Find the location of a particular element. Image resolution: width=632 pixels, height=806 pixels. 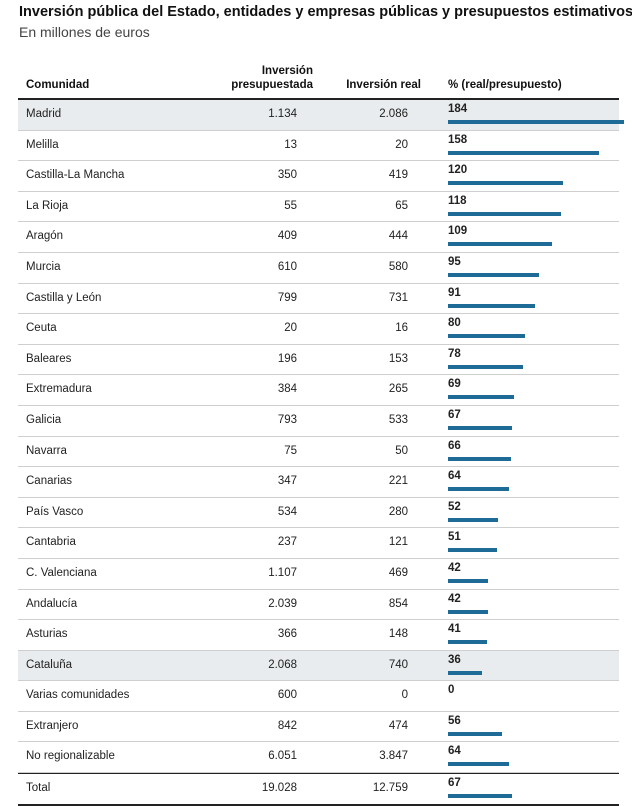

cell-pct-label: 91 is located at coordinates (454, 292).